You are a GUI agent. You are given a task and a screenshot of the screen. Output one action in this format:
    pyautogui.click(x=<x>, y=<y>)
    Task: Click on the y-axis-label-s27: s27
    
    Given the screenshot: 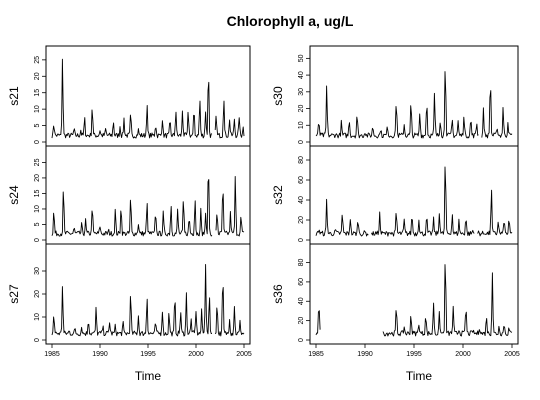 What is the action you would take?
    pyautogui.click(x=14, y=294)
    